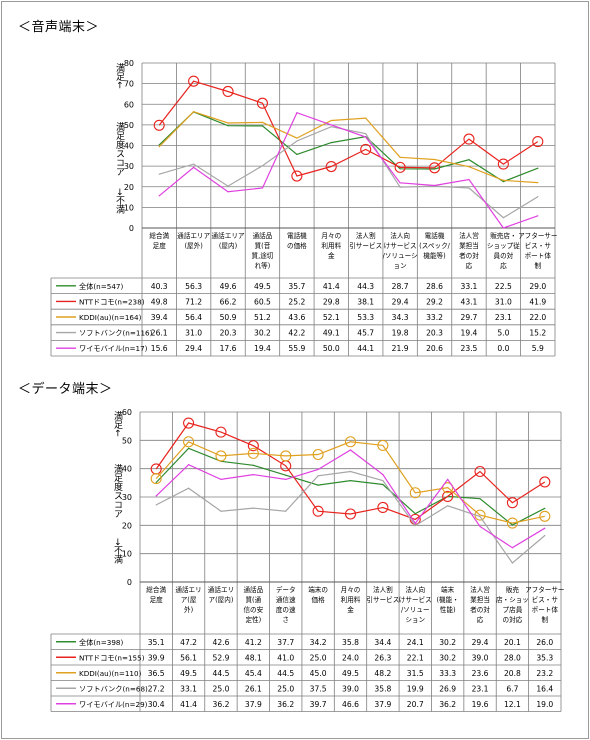 The width and height of the screenshot is (590, 740). What do you see at coordinates (110, 673) in the screenshot?
I see `legend-label: KDDI(au)(n=110)` at bounding box center [110, 673].